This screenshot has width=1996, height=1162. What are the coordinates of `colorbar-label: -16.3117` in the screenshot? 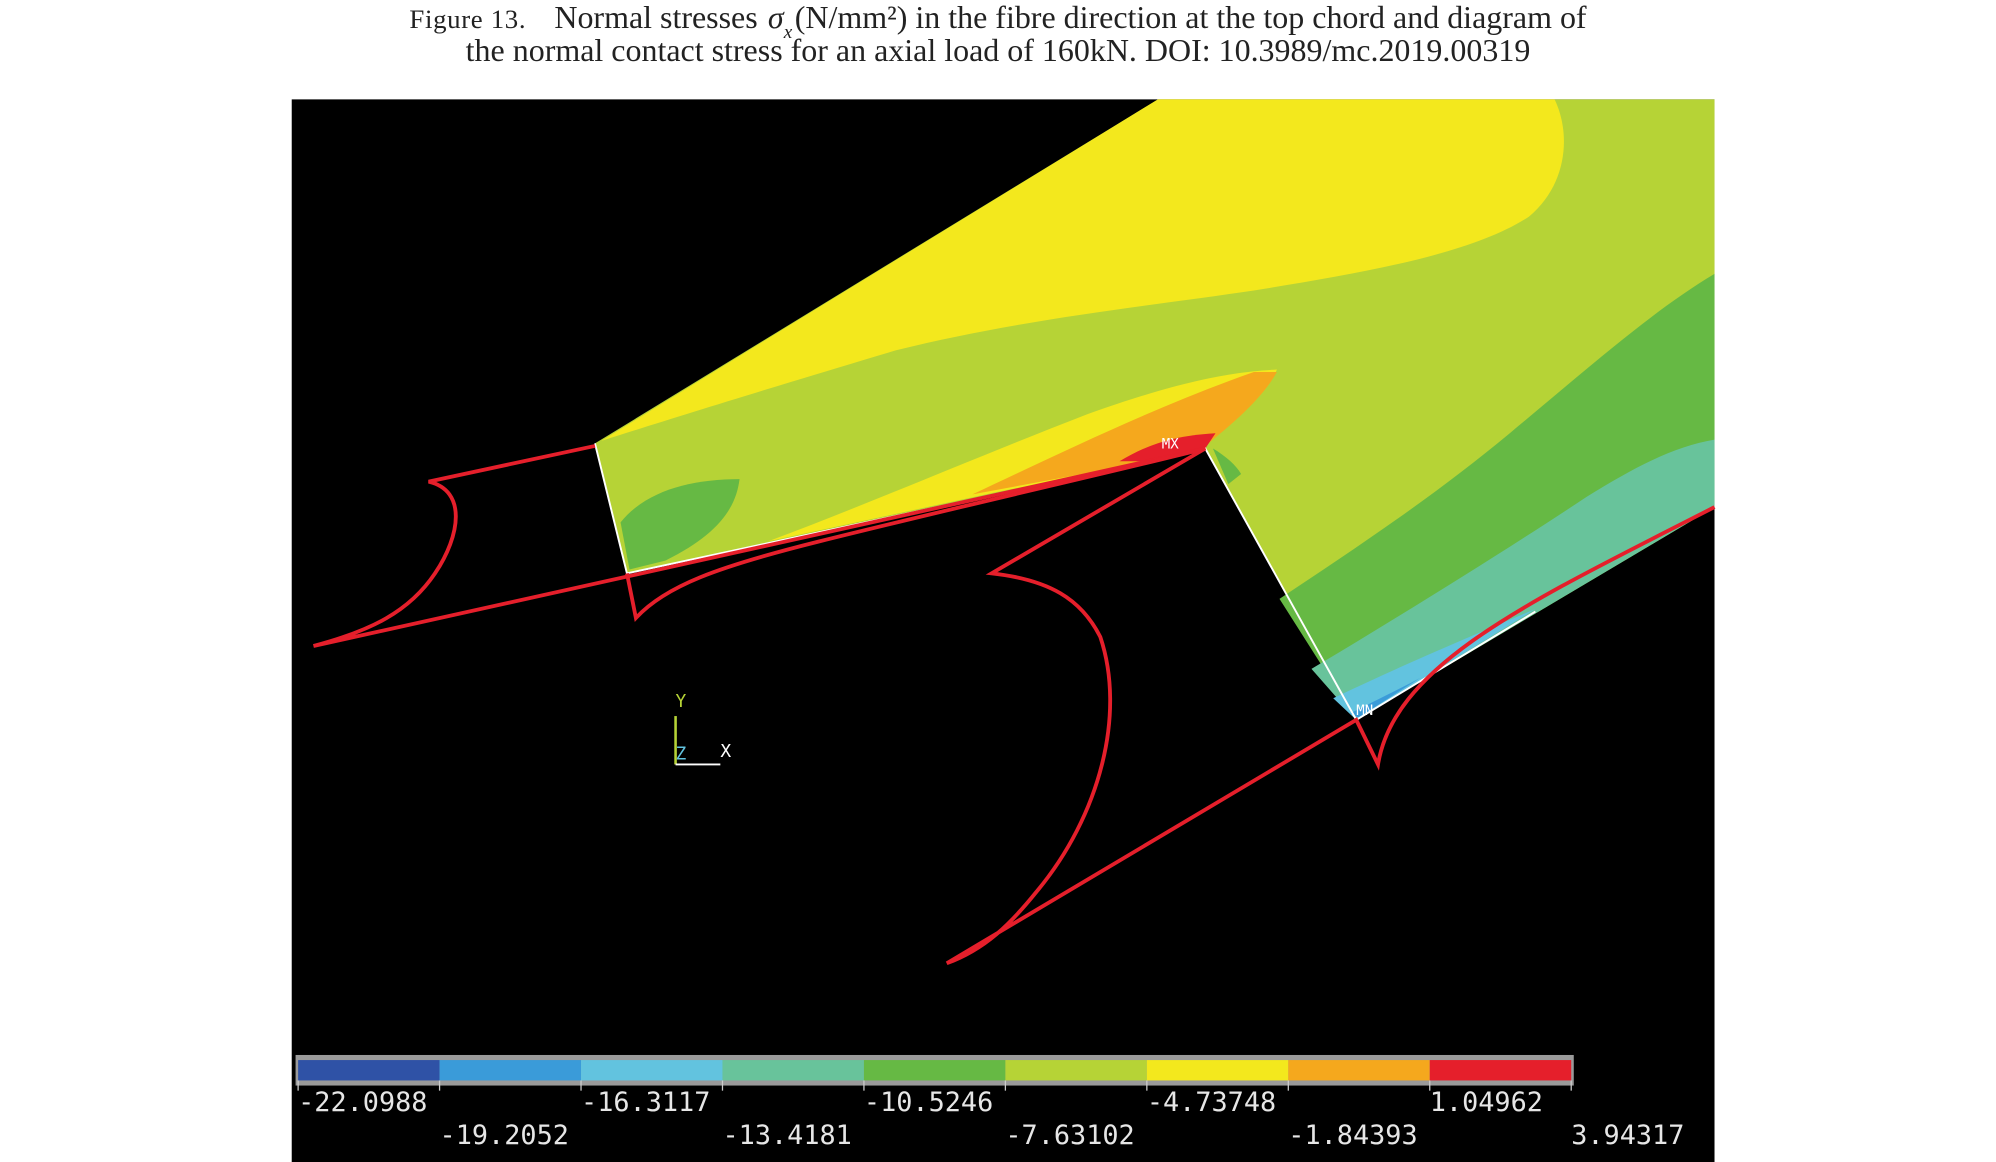 It's located at (645, 1102).